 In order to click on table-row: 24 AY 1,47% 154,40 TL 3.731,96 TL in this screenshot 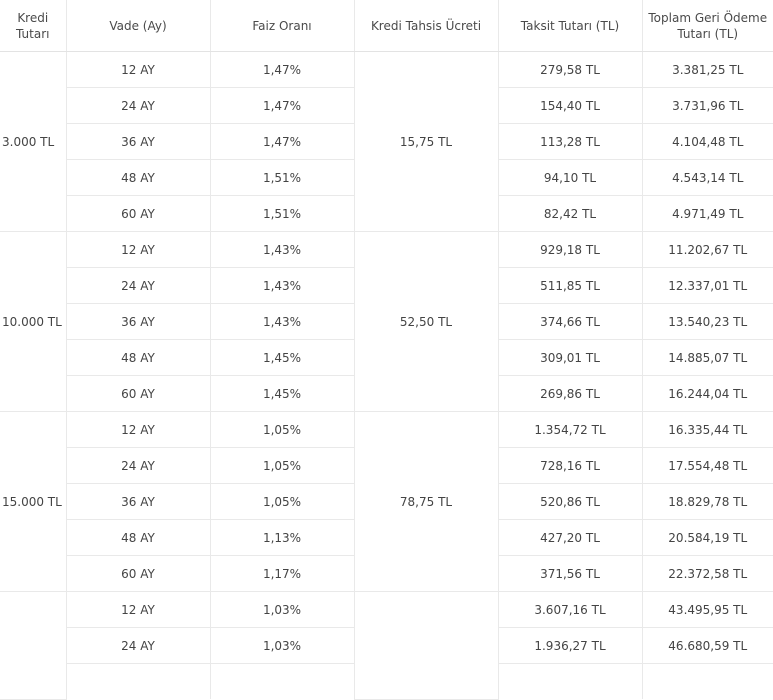, I will do `click(386, 105)`.